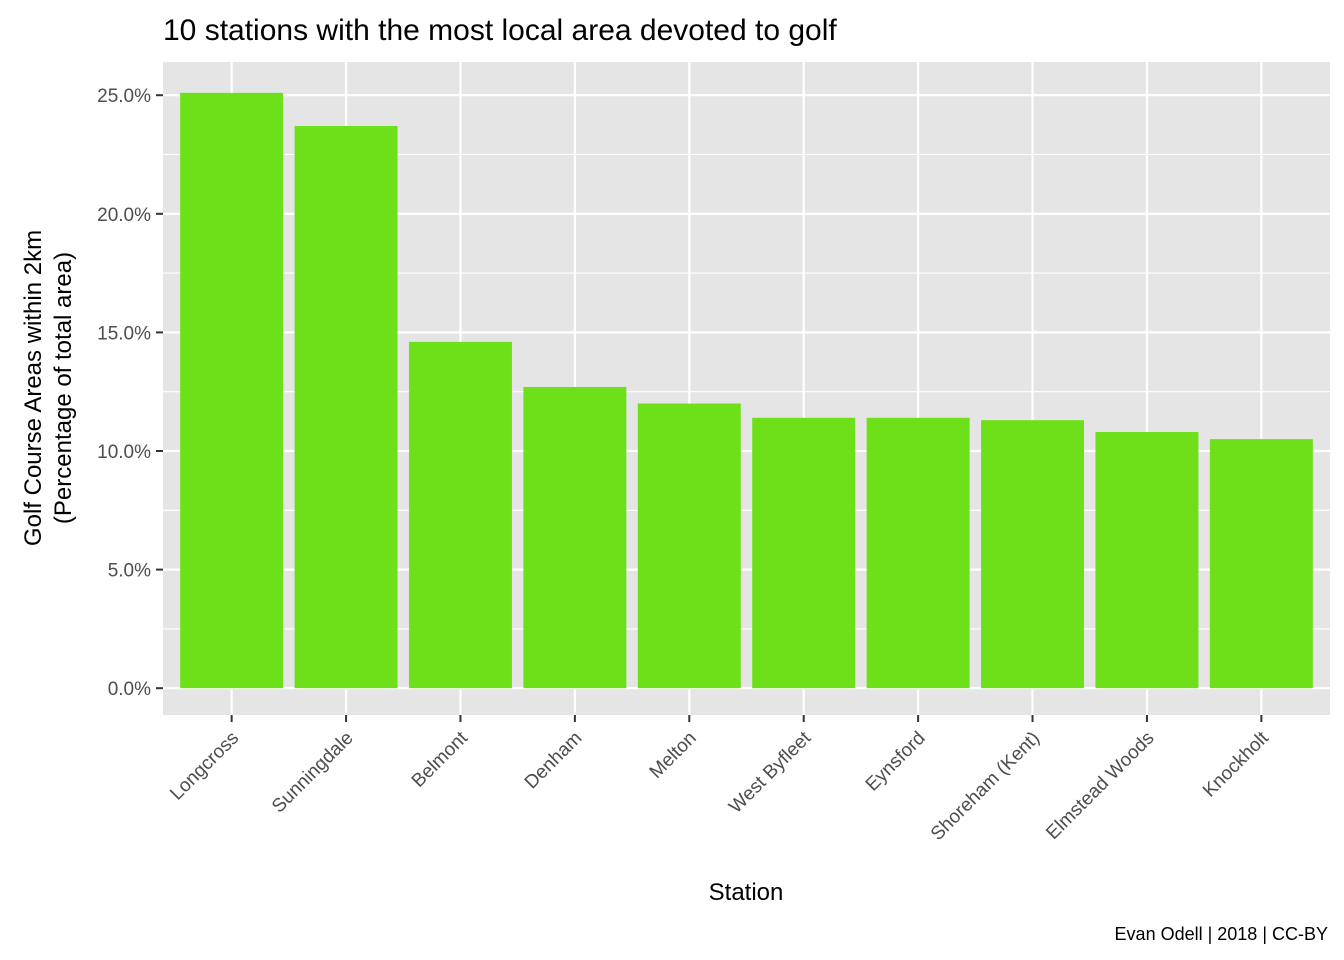 Image resolution: width=1344 pixels, height=960 pixels. I want to click on bar-shoreham-kent, so click(1033, 554).